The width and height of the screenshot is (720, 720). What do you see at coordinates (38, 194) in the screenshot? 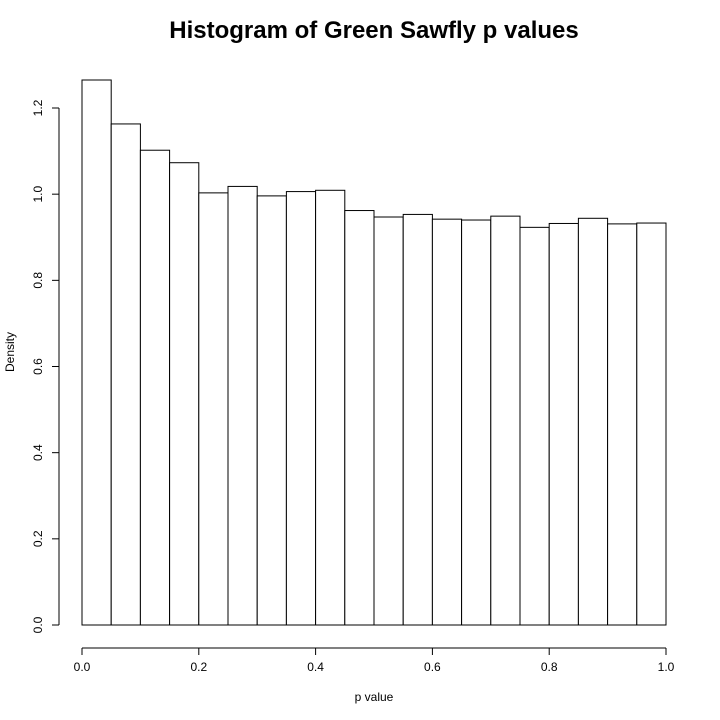
I see `y-tick-label: 1.0` at bounding box center [38, 194].